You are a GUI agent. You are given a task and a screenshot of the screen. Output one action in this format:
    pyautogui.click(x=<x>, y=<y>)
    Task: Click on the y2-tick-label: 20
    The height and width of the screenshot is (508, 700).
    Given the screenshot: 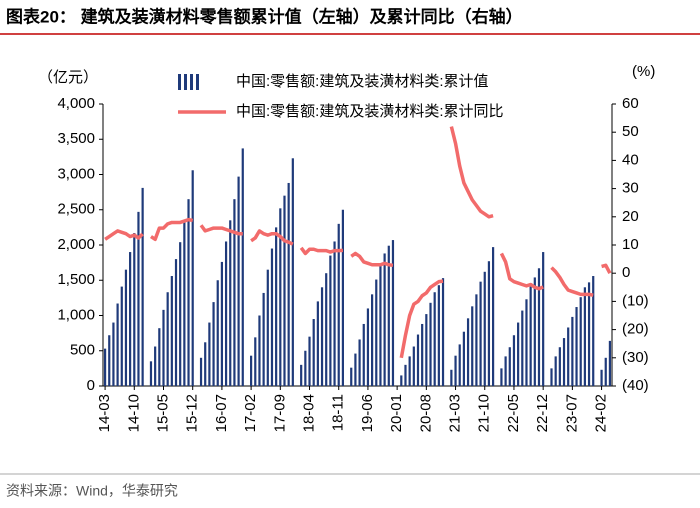 What is the action you would take?
    pyautogui.click(x=630, y=216)
    